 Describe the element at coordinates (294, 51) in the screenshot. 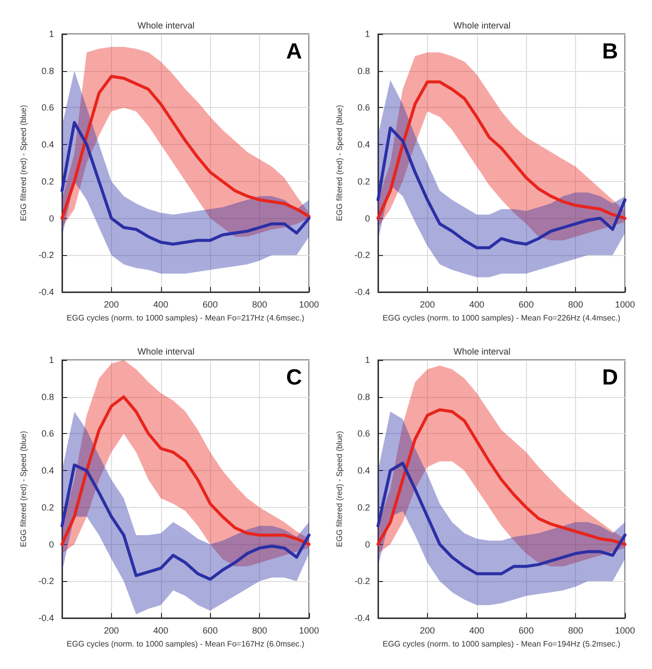

I see `annotation: A` at that location.